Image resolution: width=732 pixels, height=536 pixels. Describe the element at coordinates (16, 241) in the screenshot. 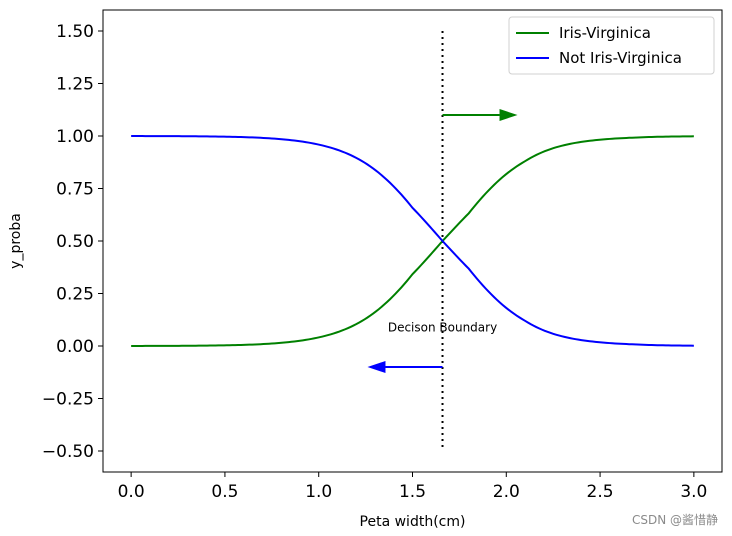

I see `y-axis-label: y_proba` at that location.